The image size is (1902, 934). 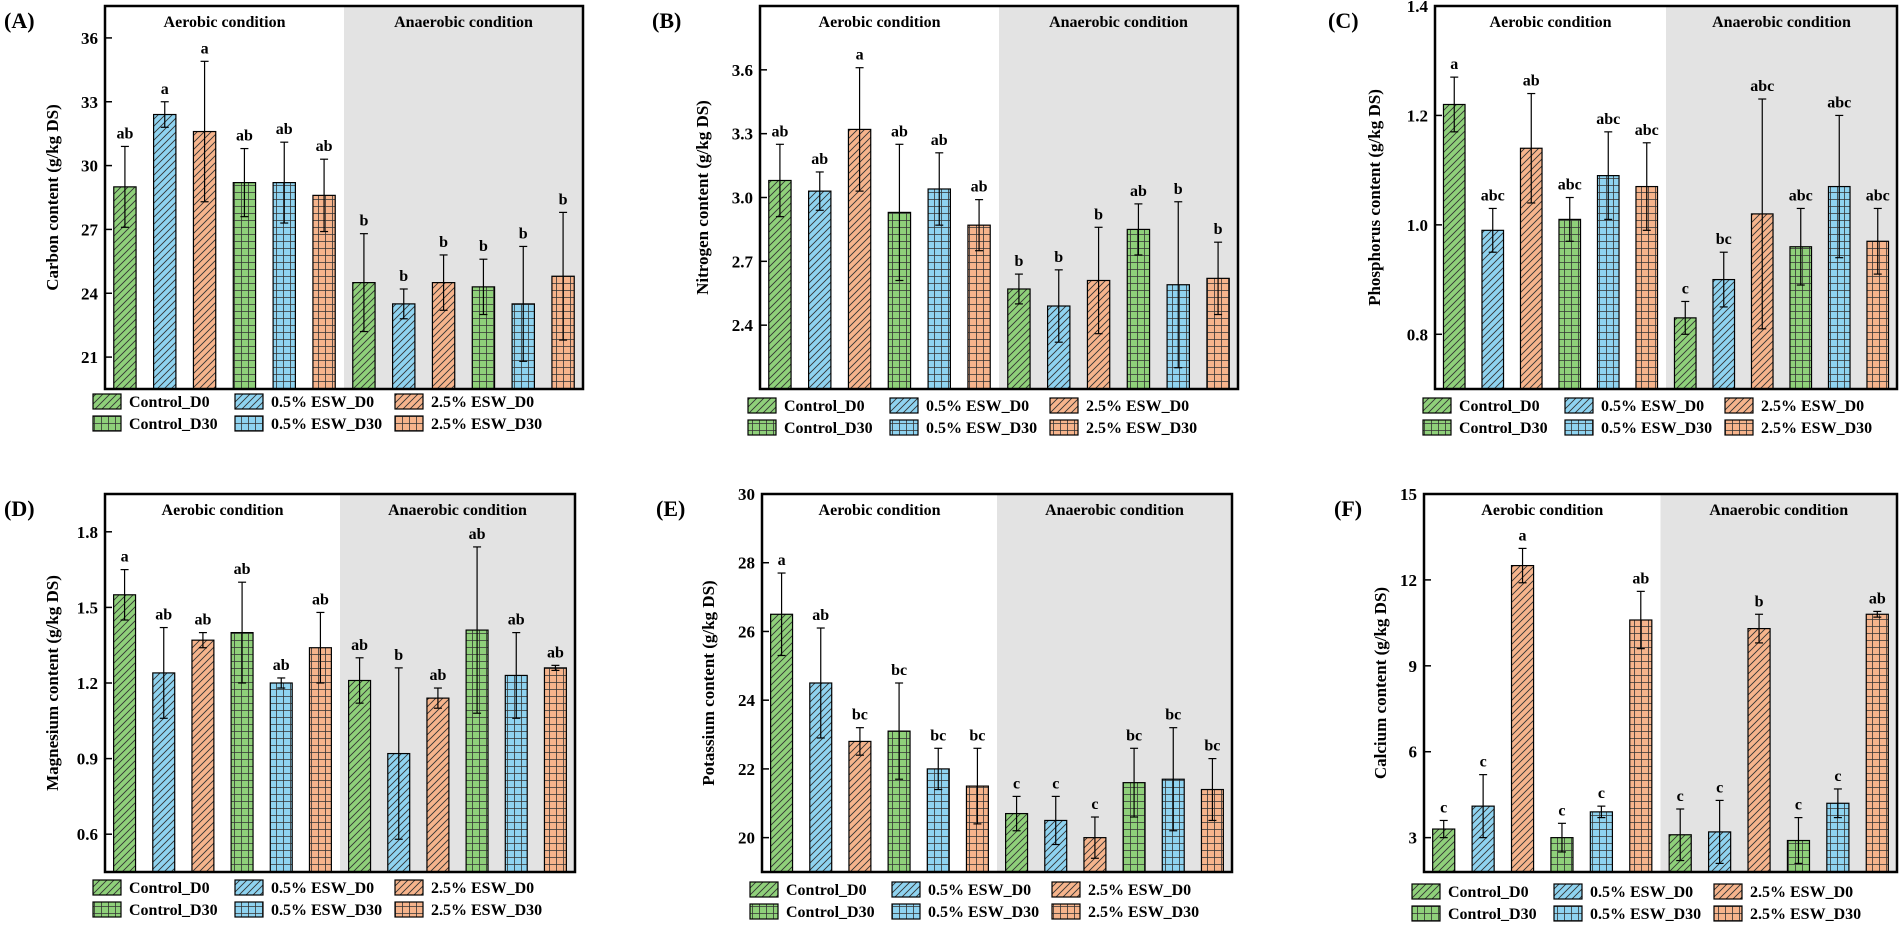 I want to click on anaerobic-label: Anaerobic condition, so click(x=1781, y=22).